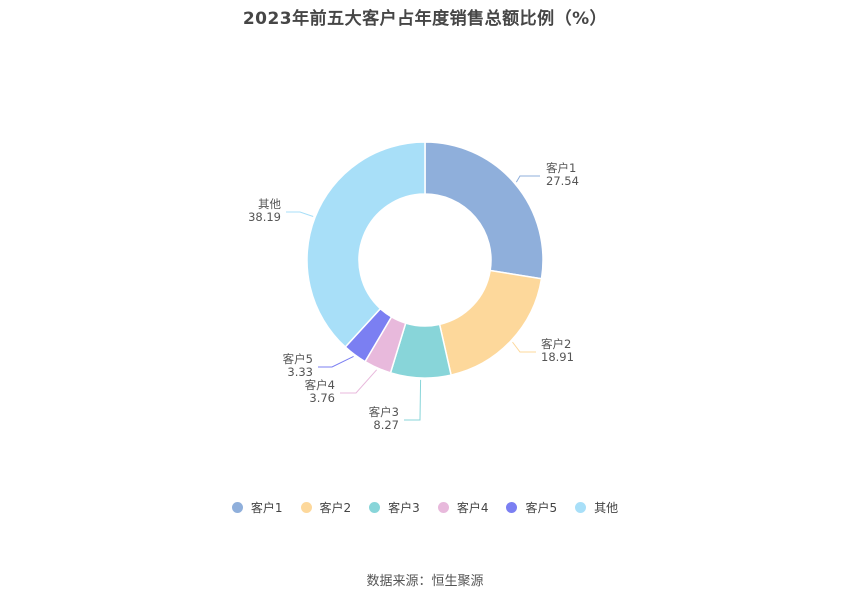 This screenshot has width=850, height=600. Describe the element at coordinates (425, 507) in the screenshot. I see `chart-legend: 客户1 客户2 客户3 客户4 客户5 其他` at that location.